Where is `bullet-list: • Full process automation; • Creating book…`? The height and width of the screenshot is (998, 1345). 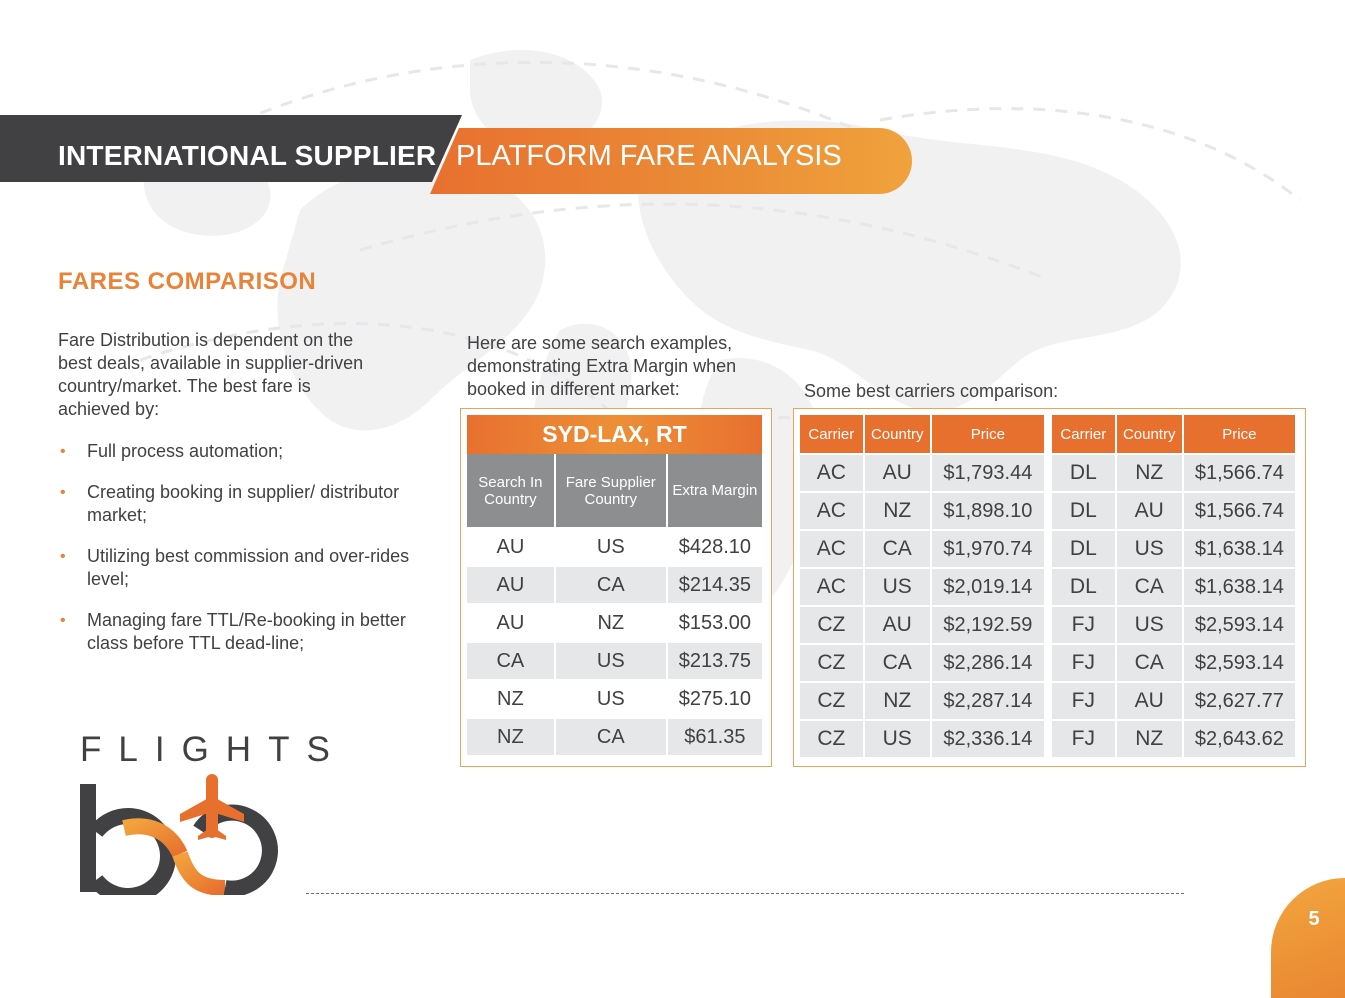 bullet-list: • Full process automation; • Creating book… is located at coordinates (238, 556).